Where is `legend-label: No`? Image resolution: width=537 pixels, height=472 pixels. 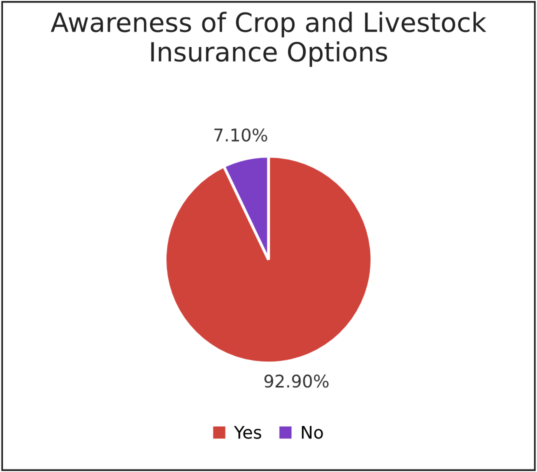 legend-label: No is located at coordinates (312, 432).